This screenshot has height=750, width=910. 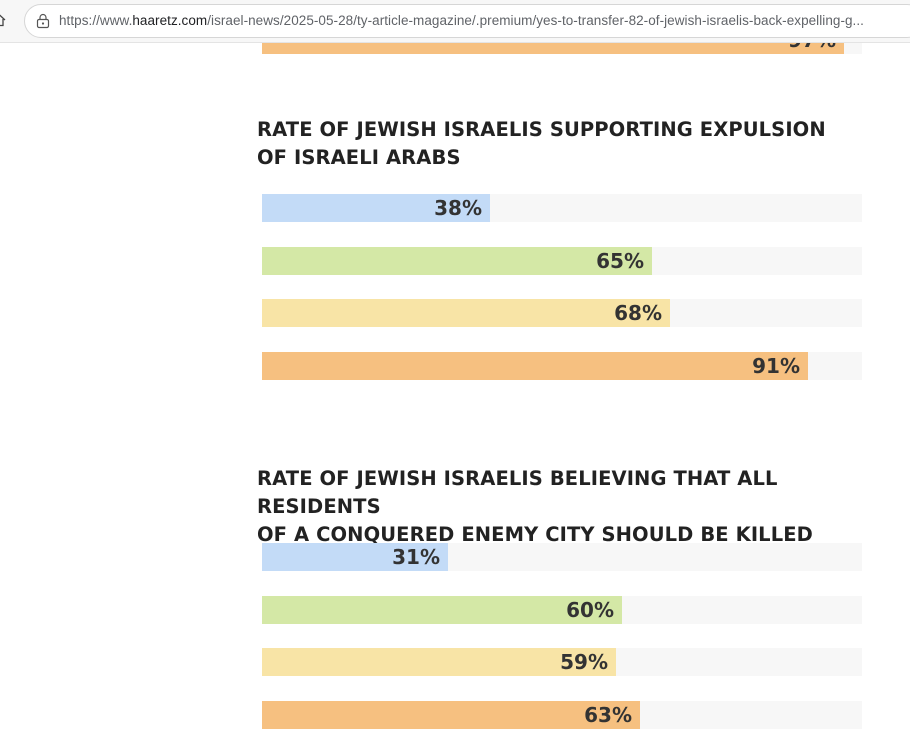 What do you see at coordinates (776, 366) in the screenshot?
I see `bar-label: 91%` at bounding box center [776, 366].